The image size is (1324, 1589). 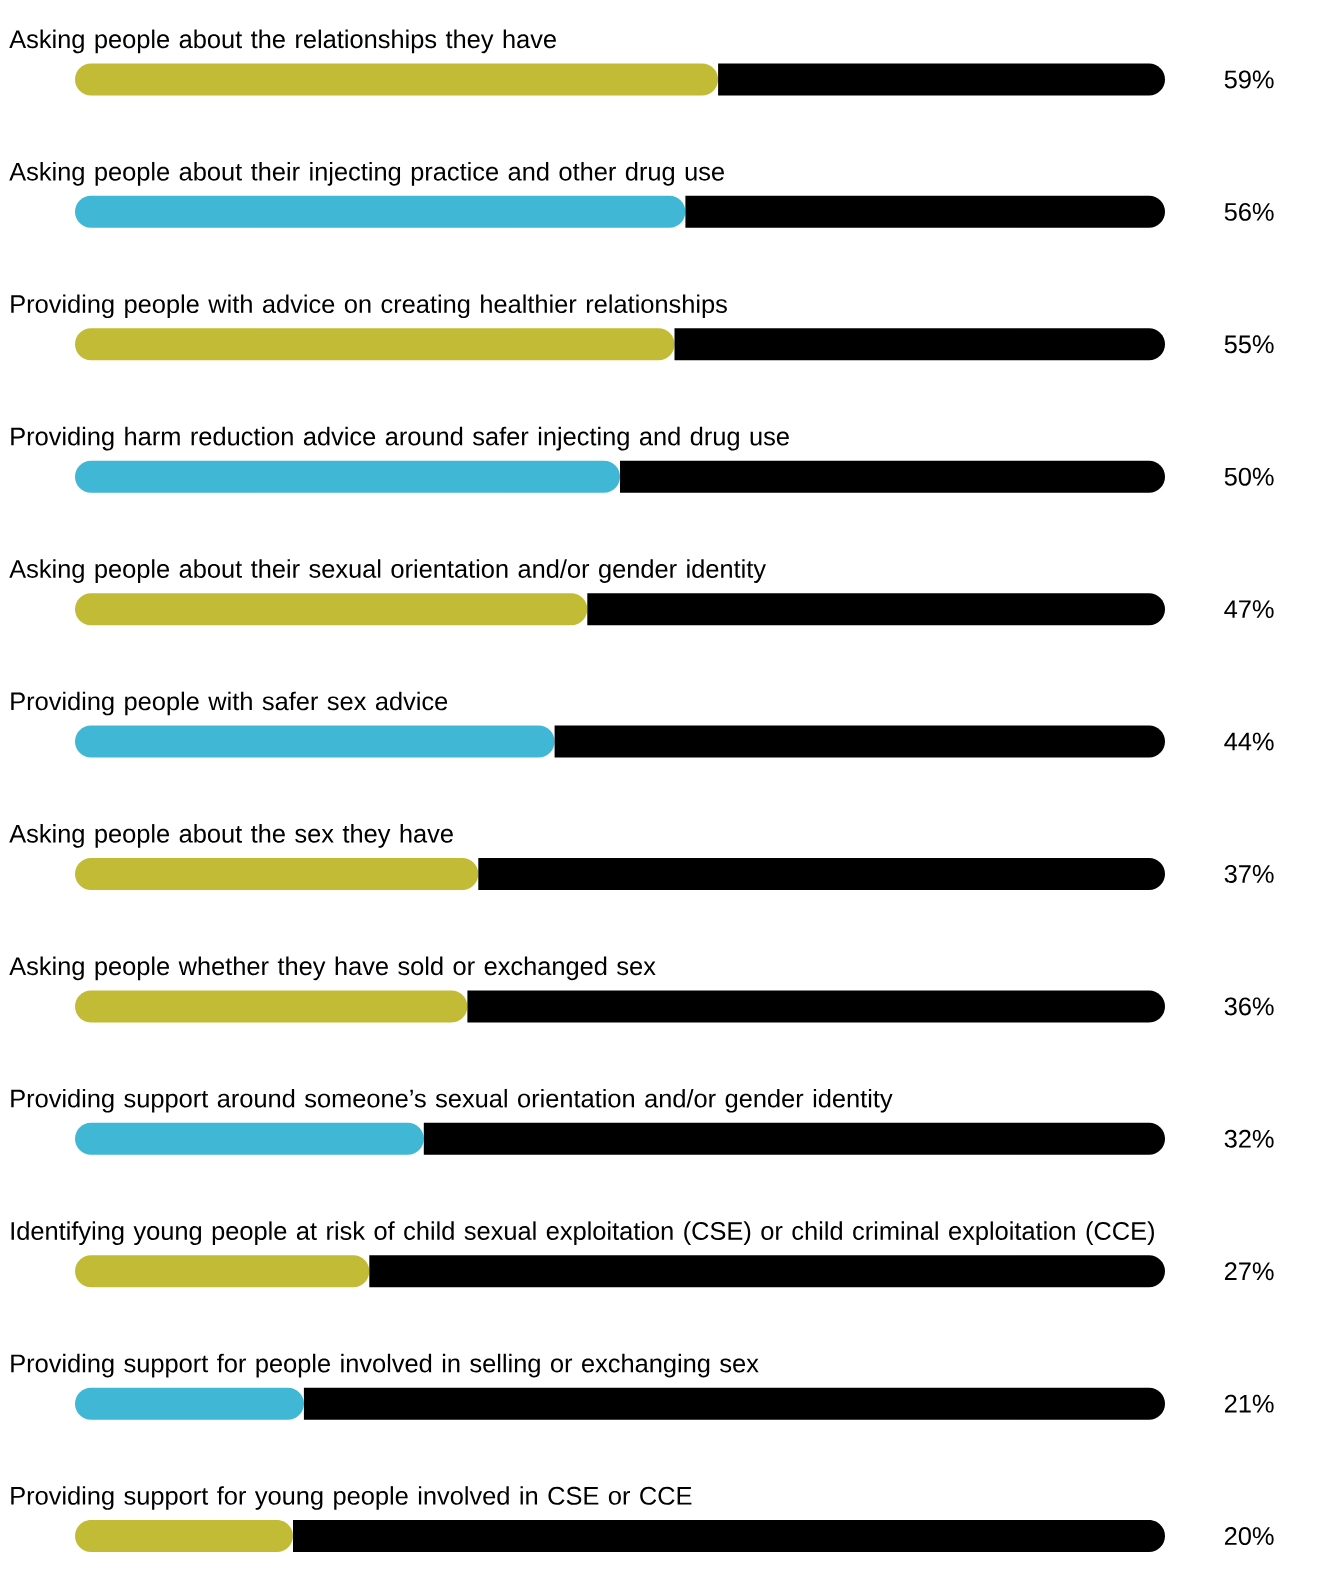 What do you see at coordinates (1249, 1403) in the screenshot?
I see `data-label: 21%` at bounding box center [1249, 1403].